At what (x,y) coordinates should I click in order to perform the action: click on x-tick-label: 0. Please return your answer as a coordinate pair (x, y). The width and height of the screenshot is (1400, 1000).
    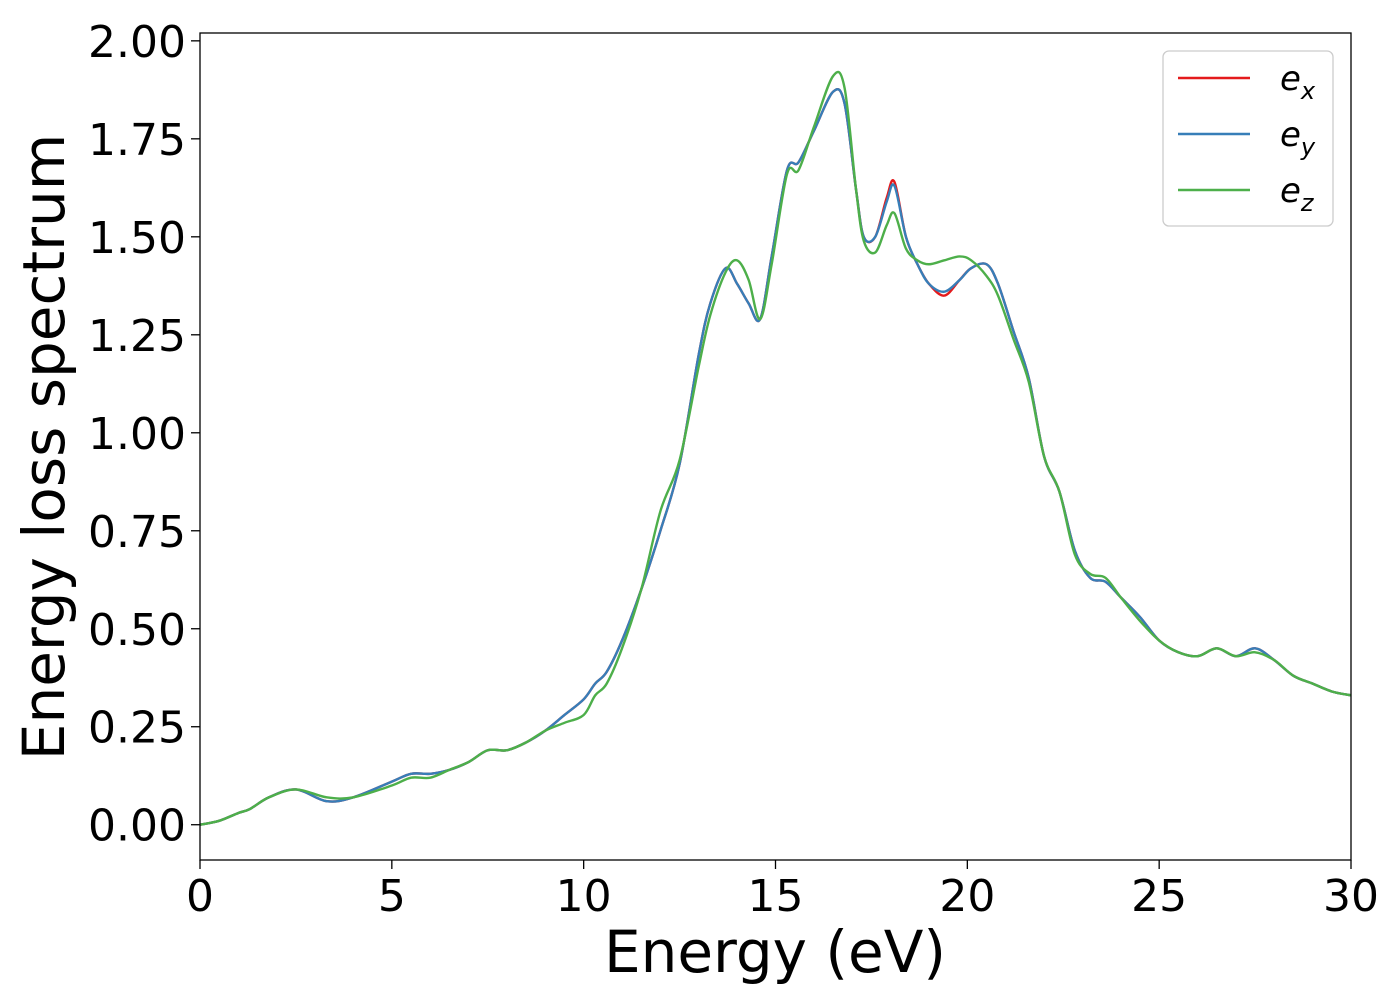
    Looking at the image, I should click on (200, 896).